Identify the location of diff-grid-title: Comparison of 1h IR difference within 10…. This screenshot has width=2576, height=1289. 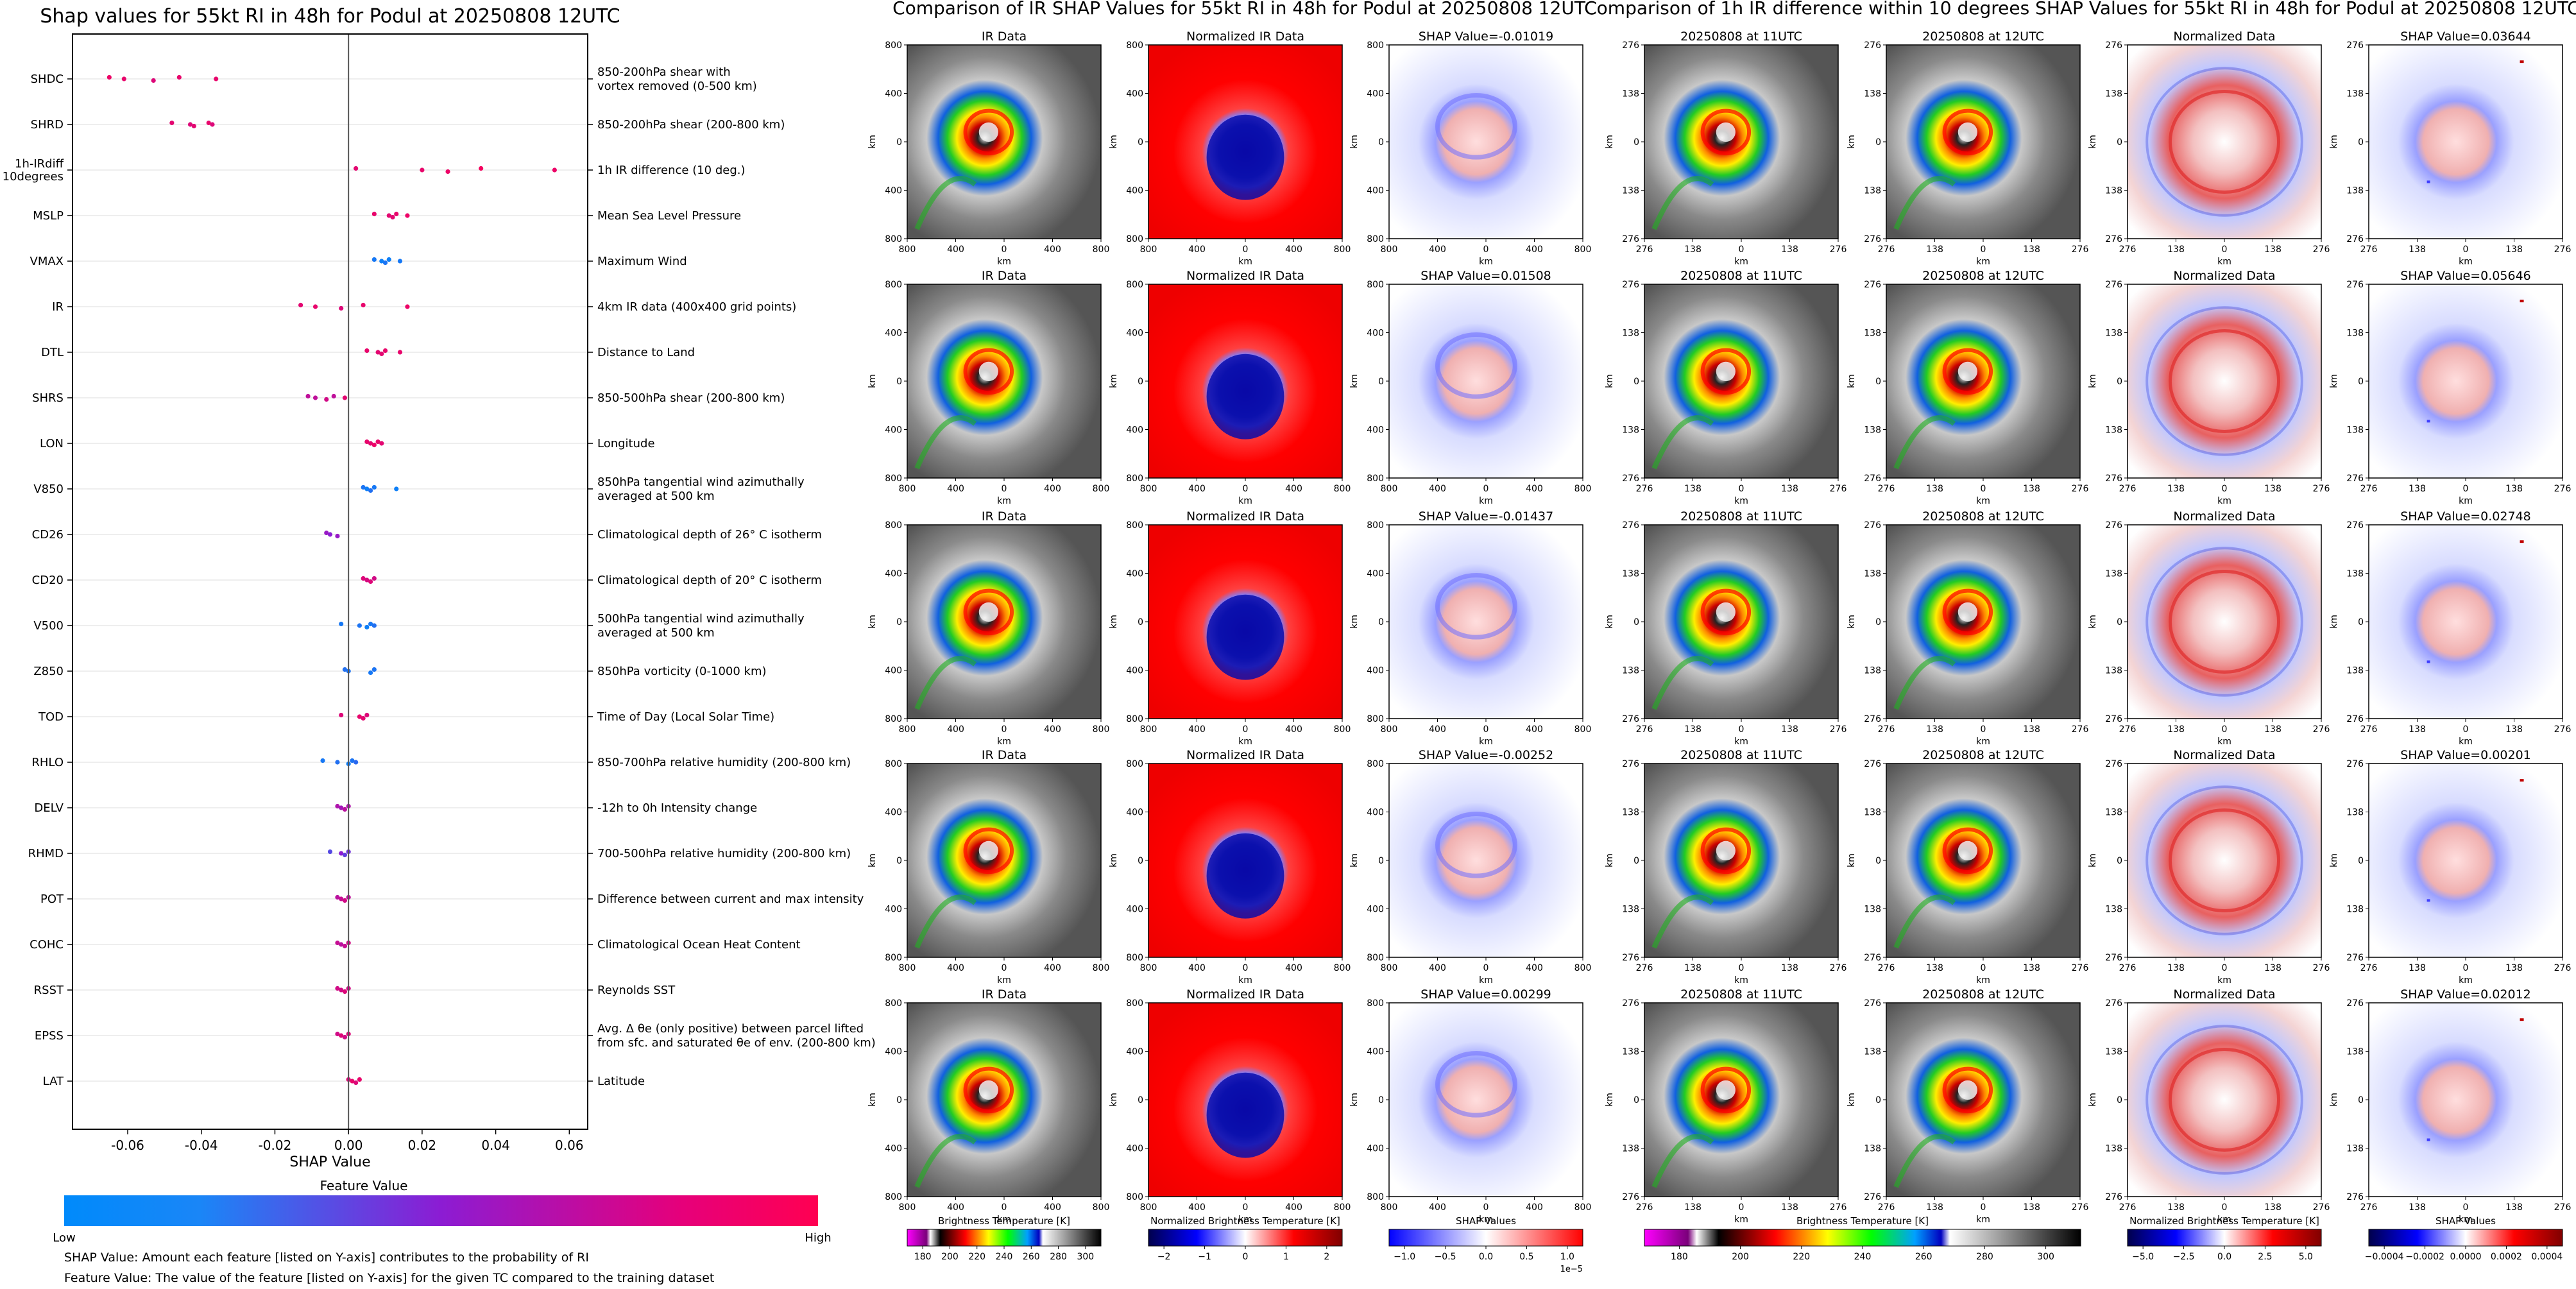
(2080, 9).